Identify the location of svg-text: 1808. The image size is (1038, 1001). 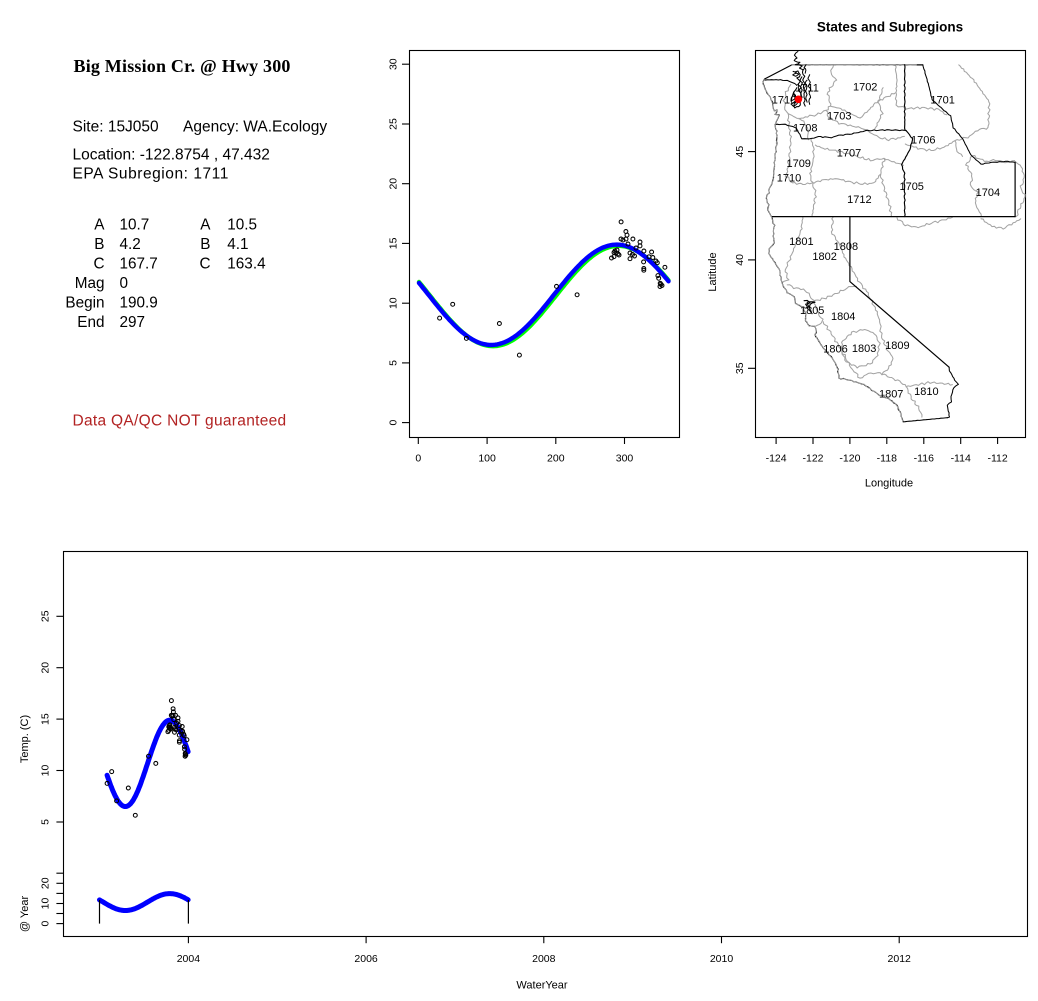
(846, 247).